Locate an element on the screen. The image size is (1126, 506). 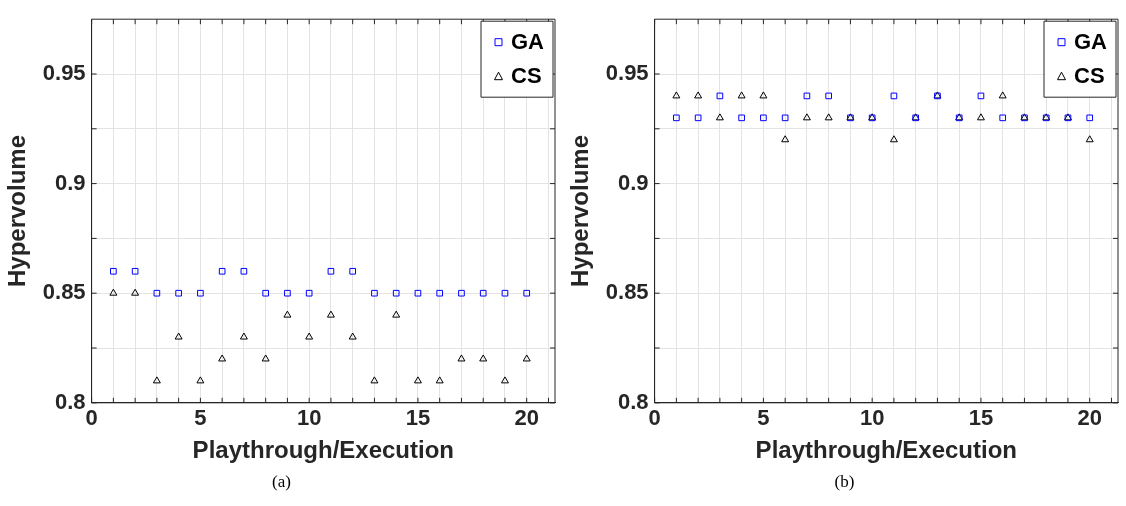
text: (a) is located at coordinates (281, 482).